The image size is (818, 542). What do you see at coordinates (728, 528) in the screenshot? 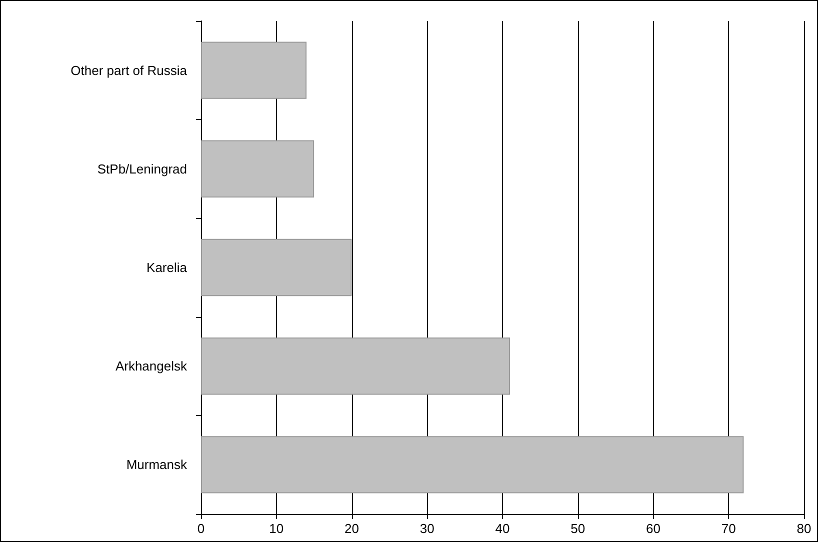
I see `x-tick-label: 70` at bounding box center [728, 528].